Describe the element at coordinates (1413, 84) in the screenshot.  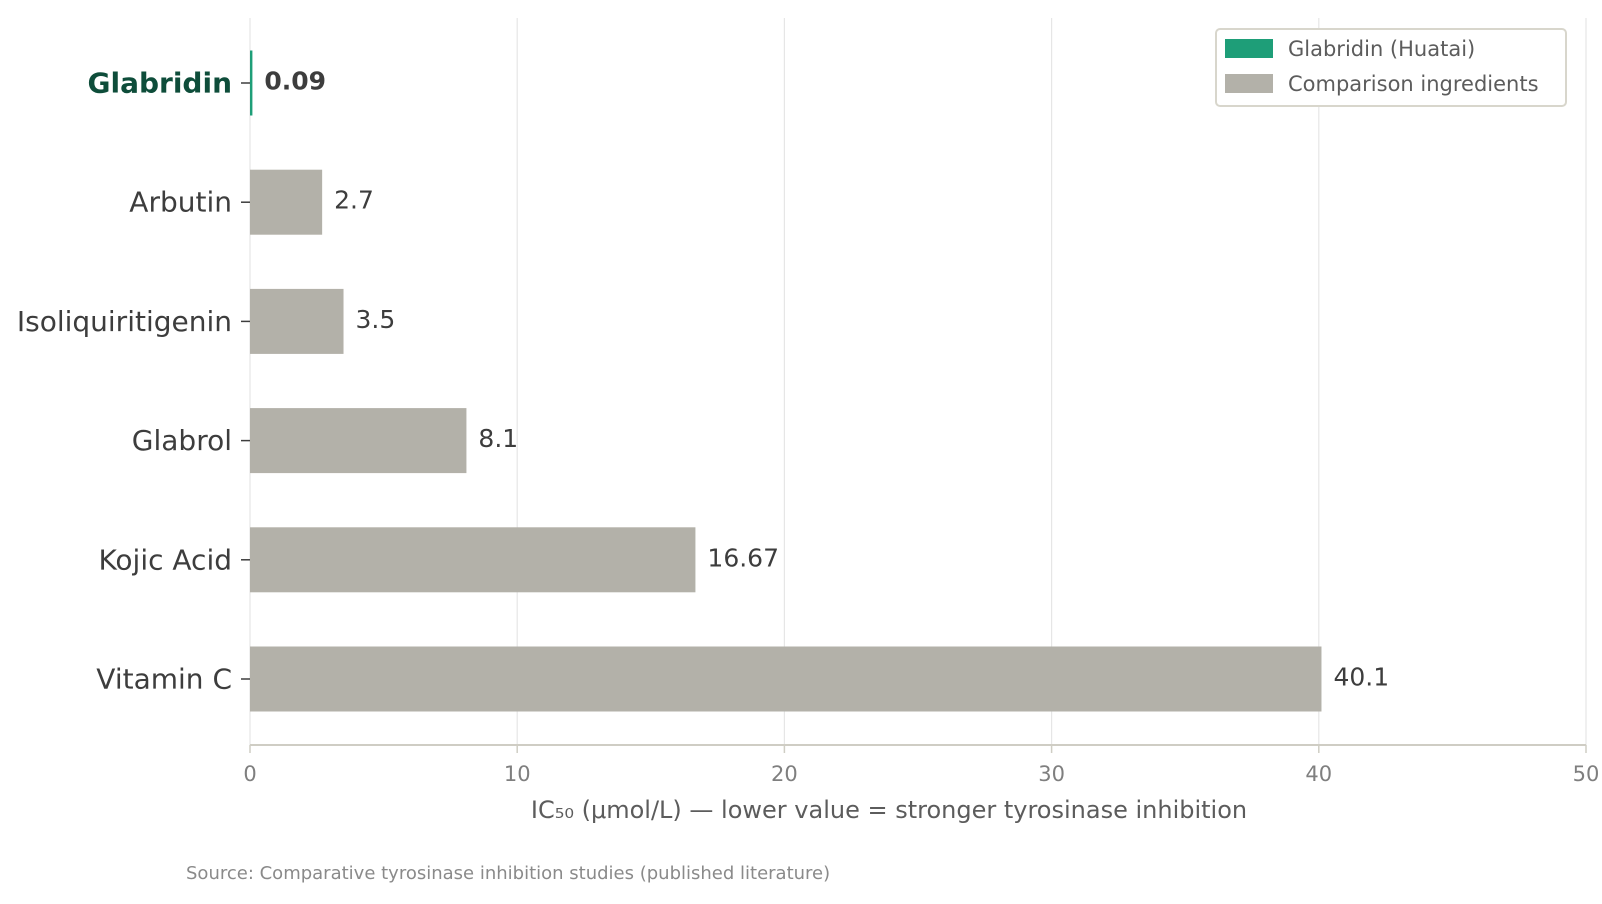
I see `legend-label-comparison: Comparison ingredients` at that location.